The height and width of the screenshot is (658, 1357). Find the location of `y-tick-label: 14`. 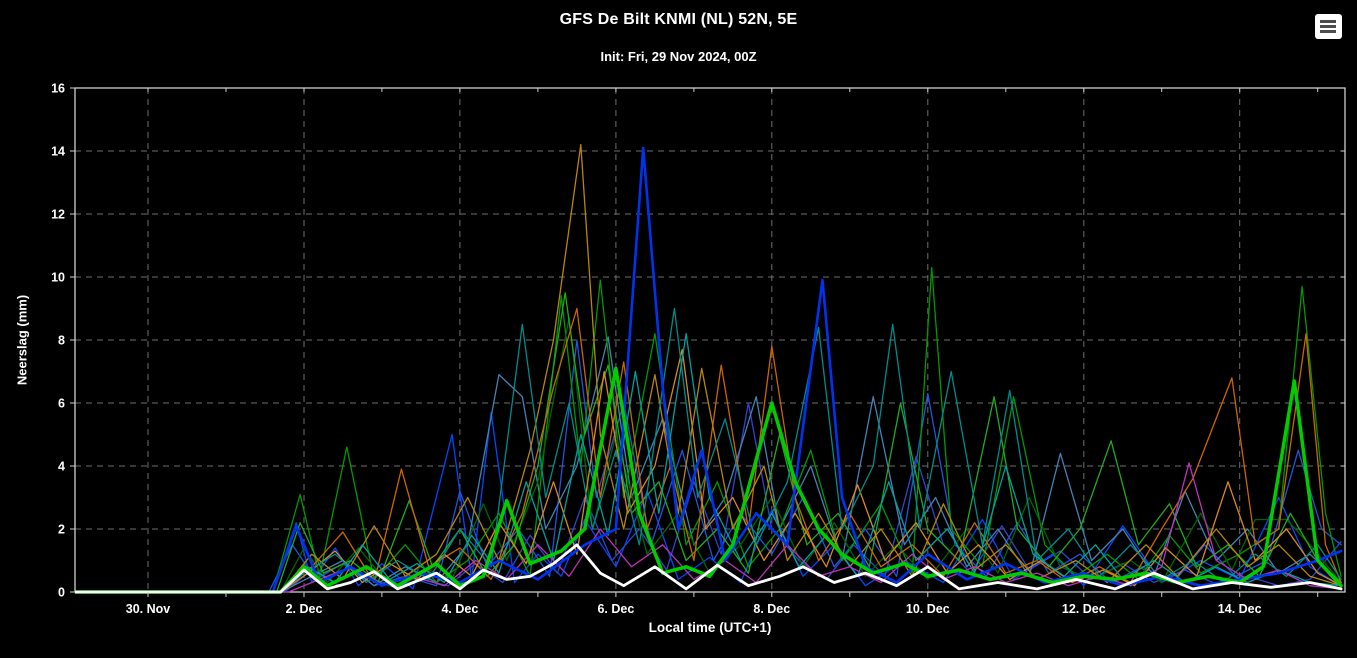

y-tick-label: 14 is located at coordinates (58, 152).